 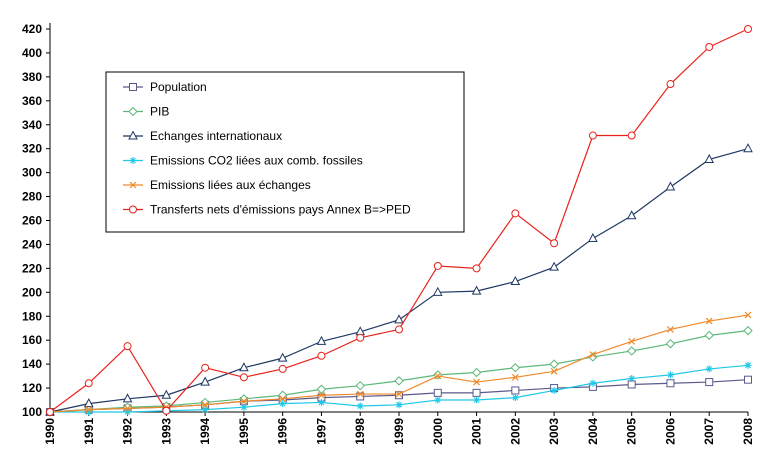 What do you see at coordinates (32, 268) in the screenshot?
I see `y-tick-label: 220` at bounding box center [32, 268].